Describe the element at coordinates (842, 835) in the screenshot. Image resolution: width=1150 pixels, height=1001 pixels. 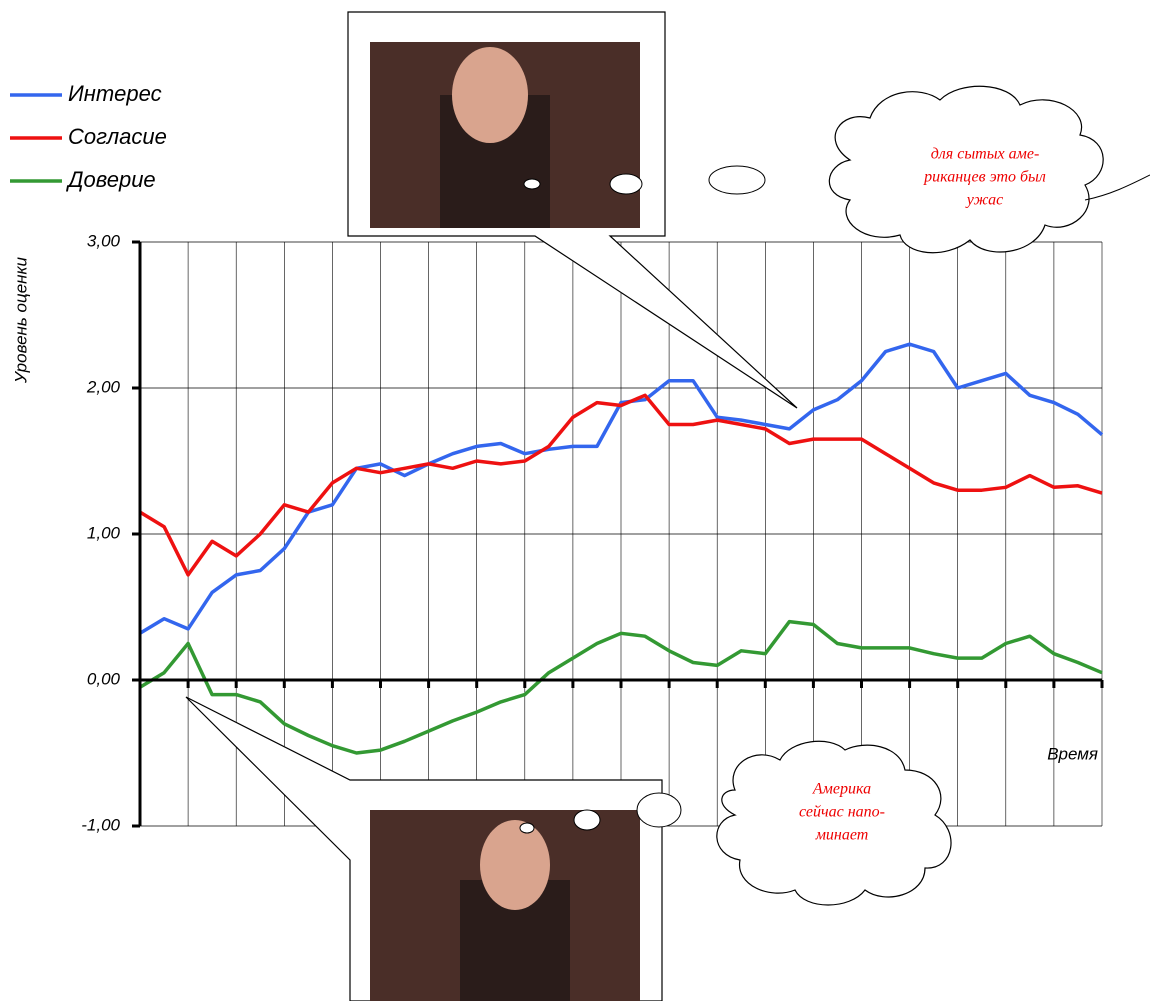
I see `annotation-line: минает` at that location.